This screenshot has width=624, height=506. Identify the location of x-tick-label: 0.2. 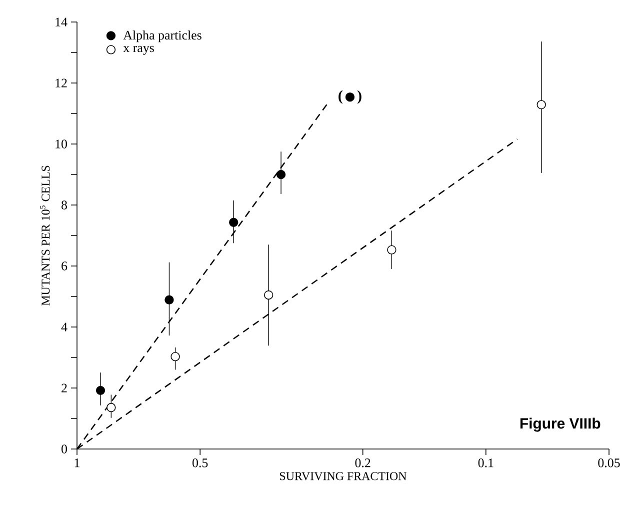
(362, 463).